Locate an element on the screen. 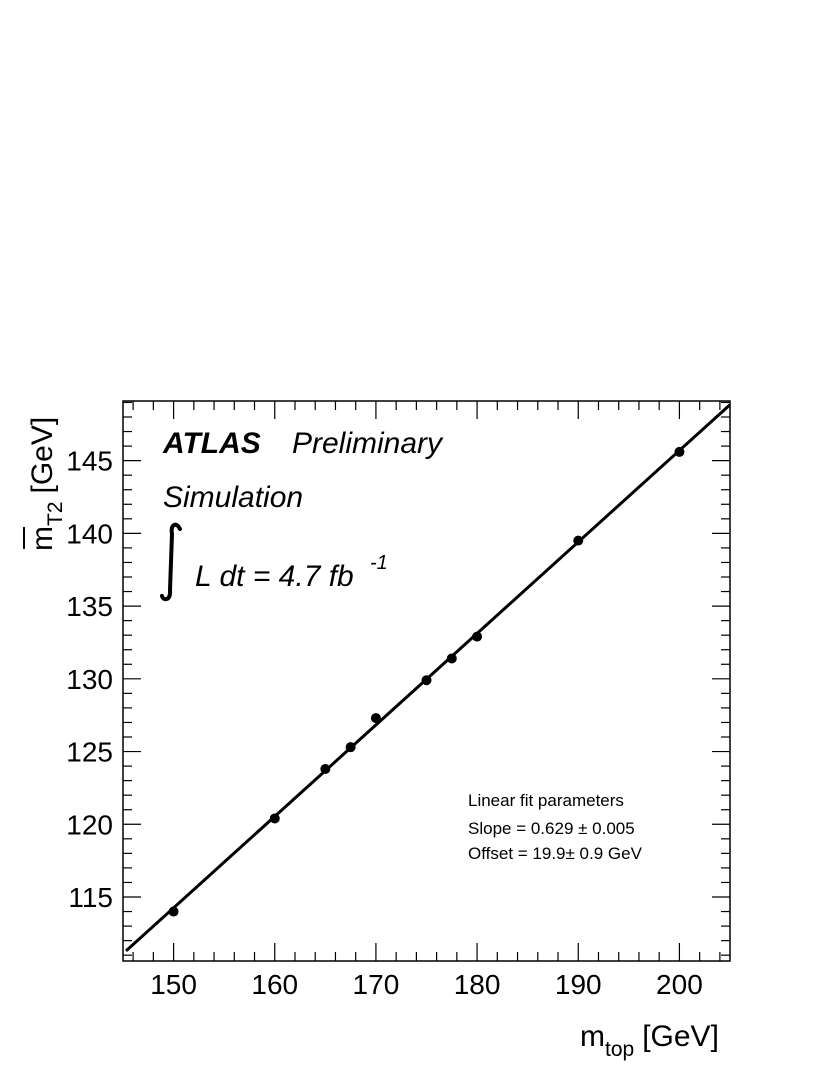  y-tick-label: 120 is located at coordinates (89, 824).